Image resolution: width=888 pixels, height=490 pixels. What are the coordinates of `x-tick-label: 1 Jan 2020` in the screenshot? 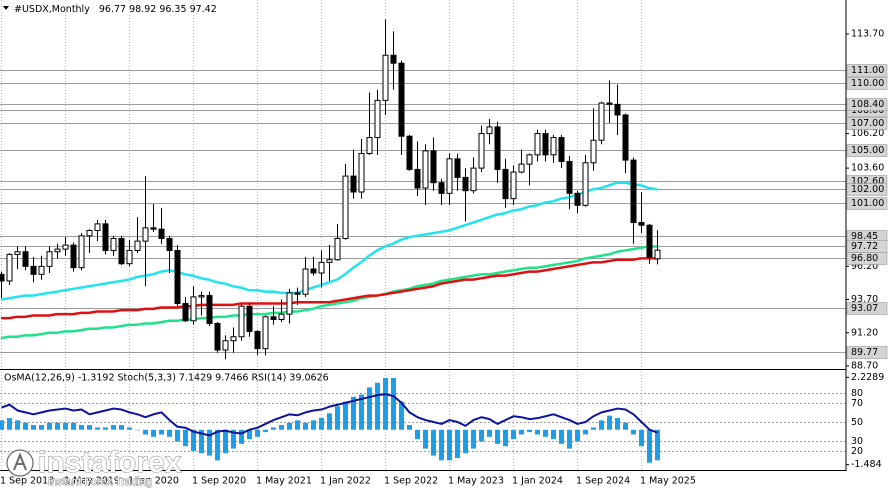 It's located at (153, 481).